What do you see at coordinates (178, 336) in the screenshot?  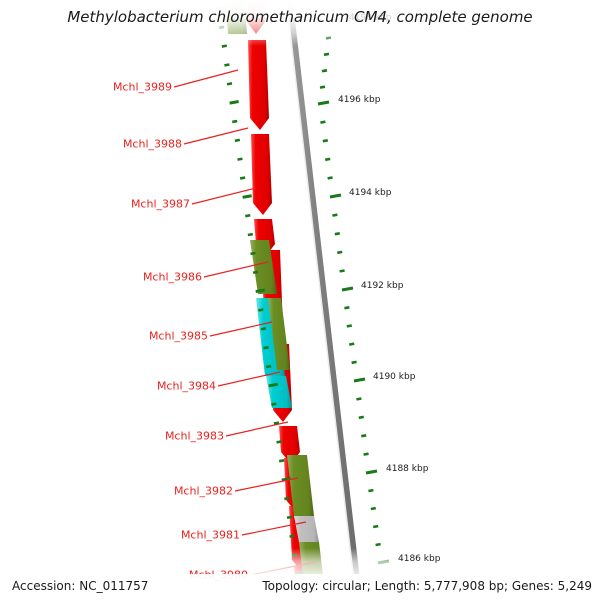 I see `gene-label: Mchl_3985` at bounding box center [178, 336].